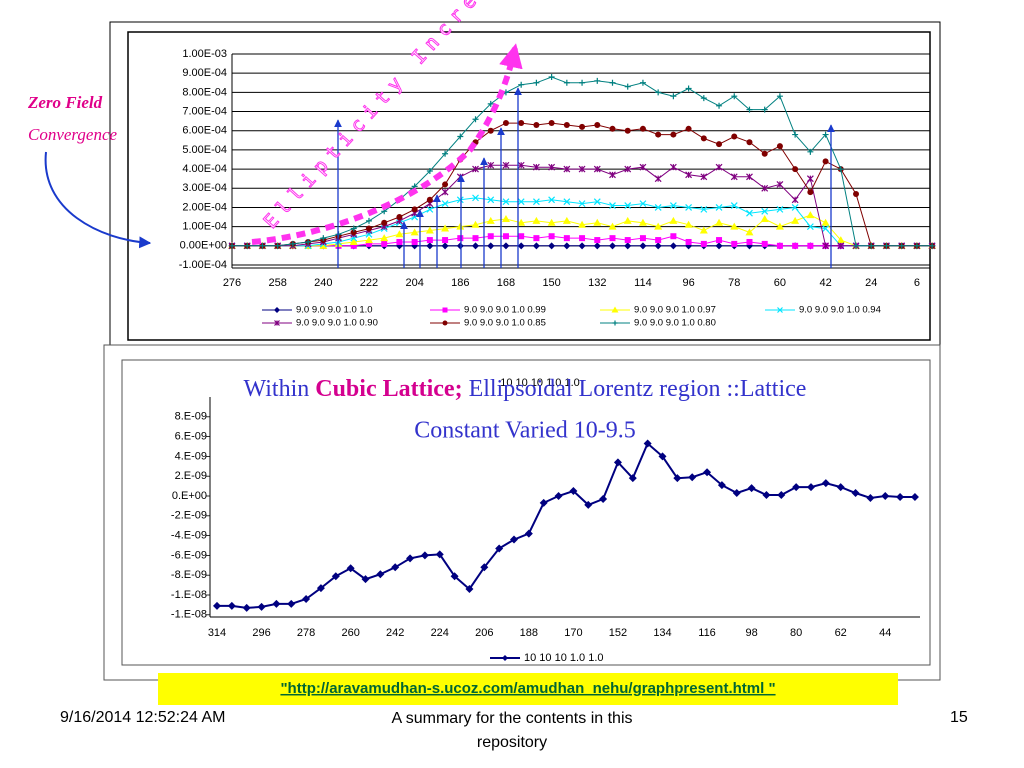 This screenshot has height=768, width=1024. What do you see at coordinates (191, 437) in the screenshot?
I see `y-tick-label: 6.E-09` at bounding box center [191, 437].